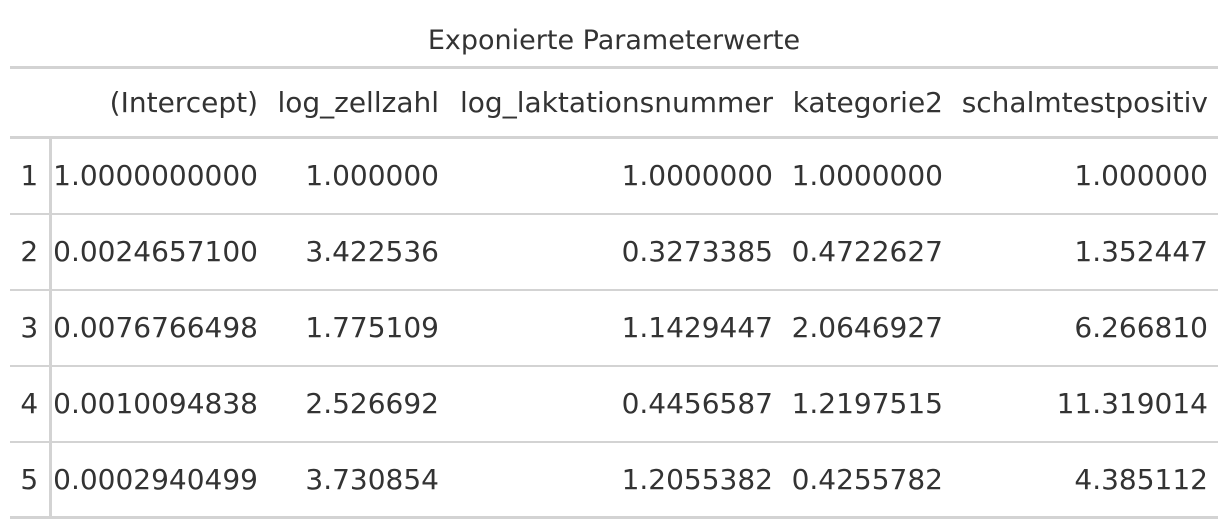 This screenshot has width=1226, height=528. I want to click on header-log-zellzahl: log_zellzahl, so click(358, 102).